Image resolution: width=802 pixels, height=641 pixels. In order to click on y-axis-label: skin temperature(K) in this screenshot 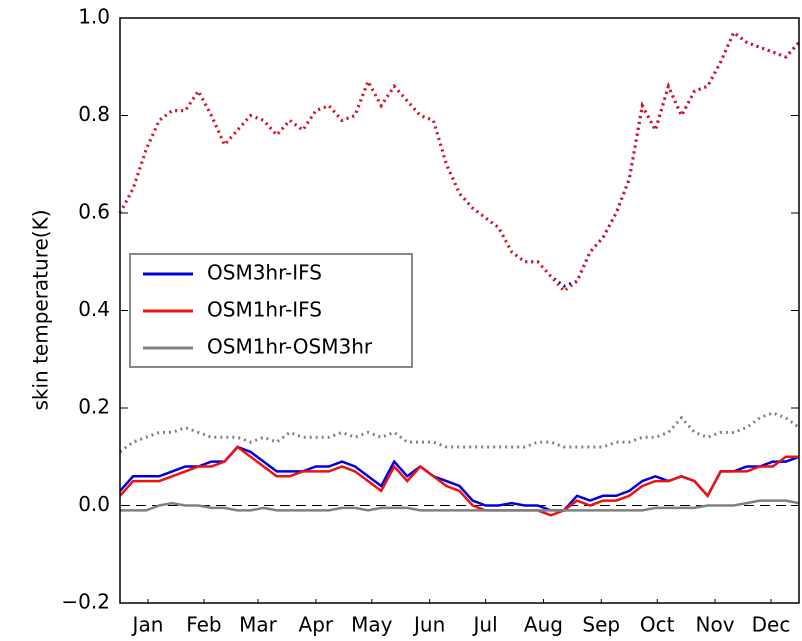, I will do `click(41, 309)`.